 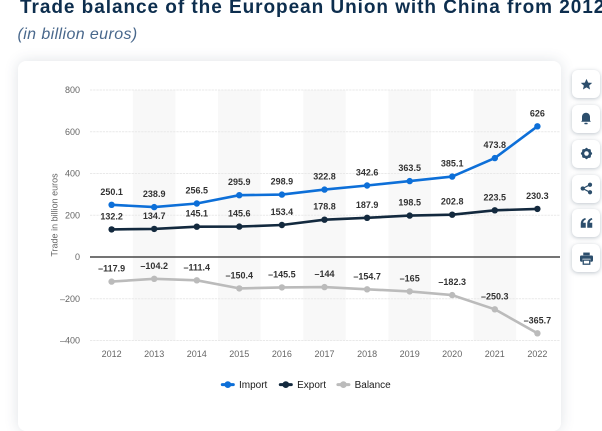 What do you see at coordinates (111, 192) in the screenshot?
I see `svg-text: 250.1` at bounding box center [111, 192].